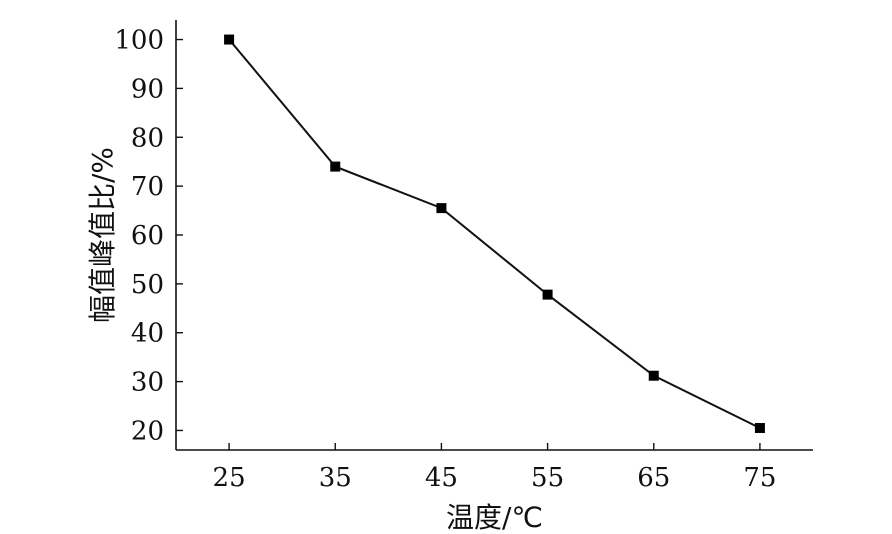 Image resolution: width=892 pixels, height=534 pixels. I want to click on x-tick-label: 65, so click(653, 478).